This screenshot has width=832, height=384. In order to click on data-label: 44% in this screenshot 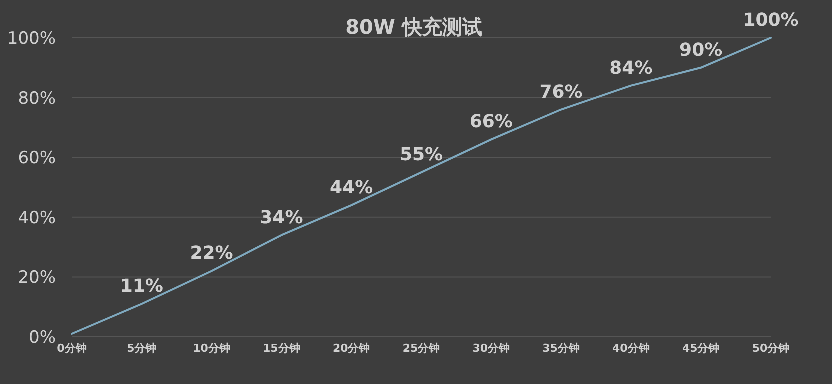, I will do `click(352, 187)`.